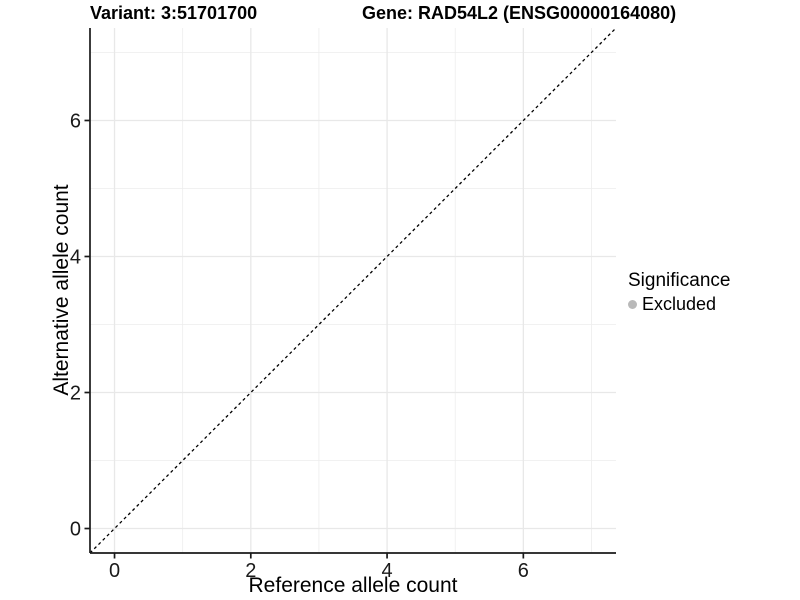 The image size is (800, 600). What do you see at coordinates (519, 13) in the screenshot?
I see `gene-title: Gene: RAD54L2 (ENSG00000164080)` at bounding box center [519, 13].